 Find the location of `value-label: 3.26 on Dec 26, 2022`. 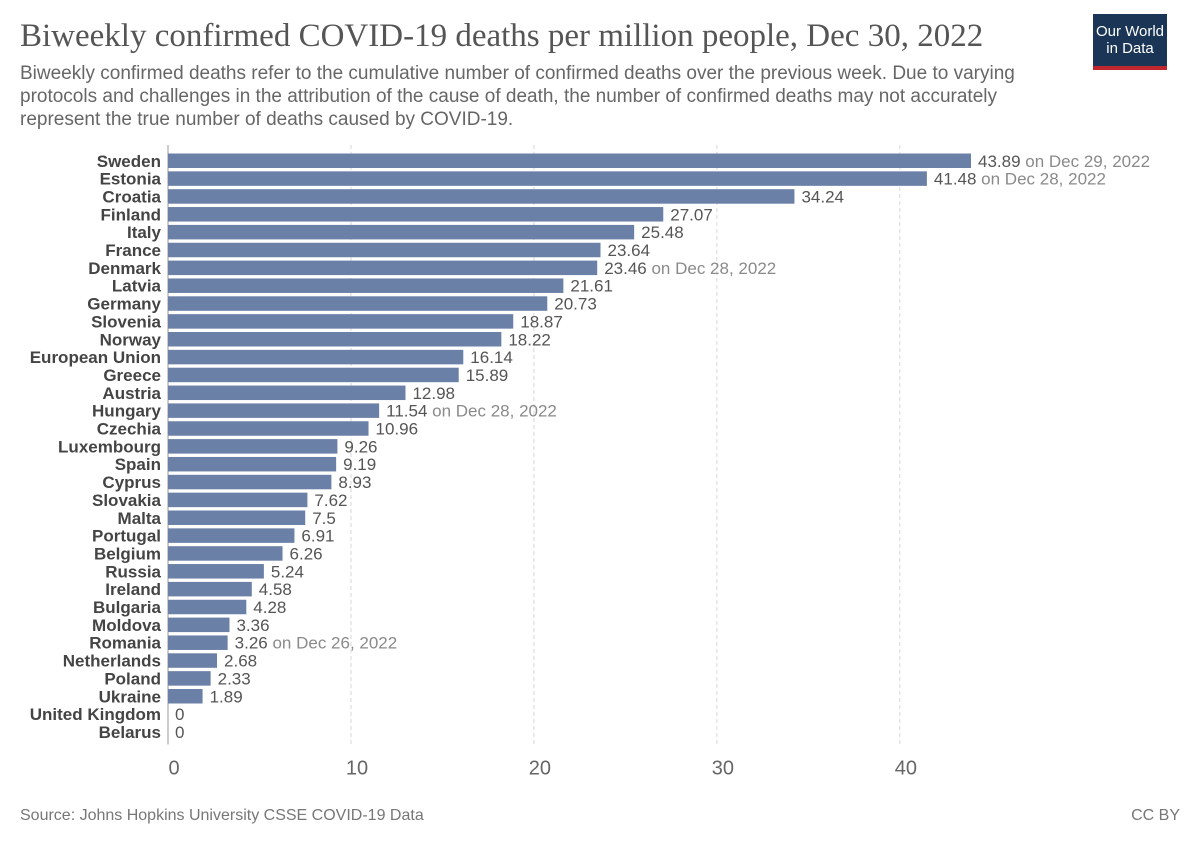

value-label: 3.26 on Dec 26, 2022 is located at coordinates (316, 643).